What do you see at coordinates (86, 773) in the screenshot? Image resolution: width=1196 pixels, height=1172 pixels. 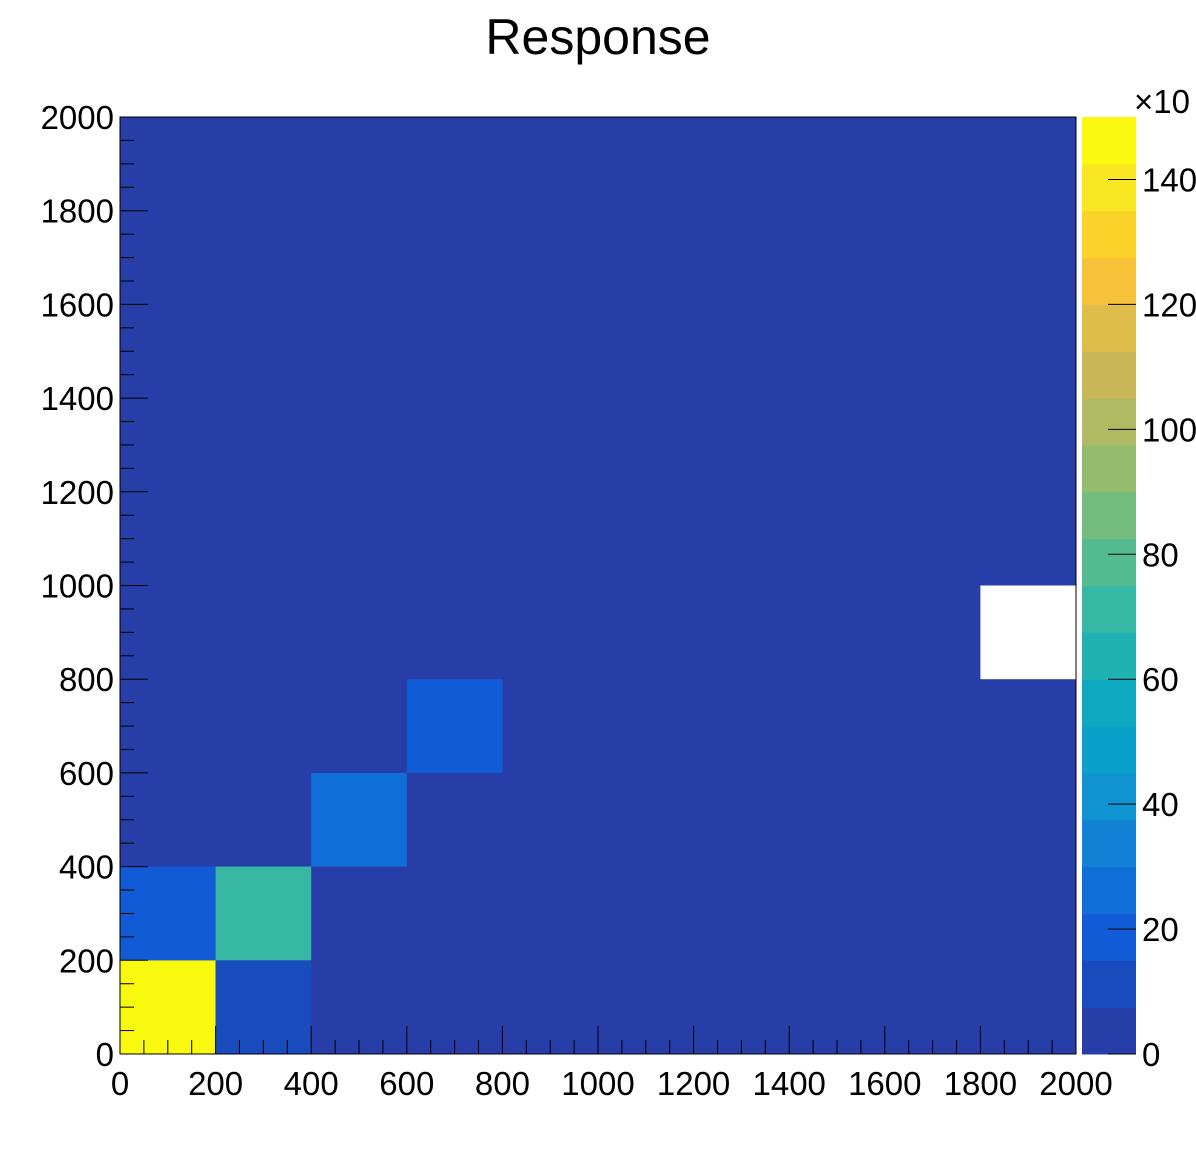 I see `y-tick-label: 600` at bounding box center [86, 773].